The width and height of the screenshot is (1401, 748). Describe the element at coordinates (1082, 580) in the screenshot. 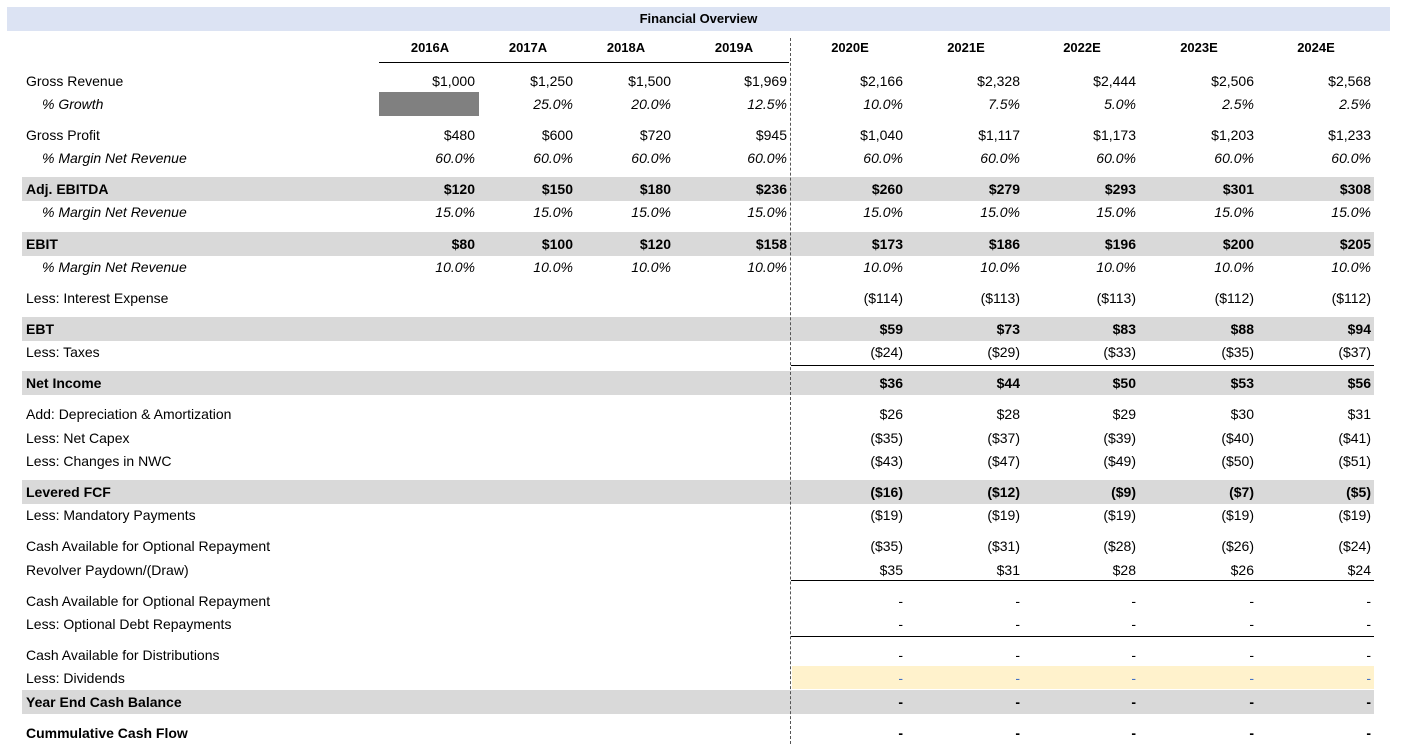

I see `section-rule` at that location.